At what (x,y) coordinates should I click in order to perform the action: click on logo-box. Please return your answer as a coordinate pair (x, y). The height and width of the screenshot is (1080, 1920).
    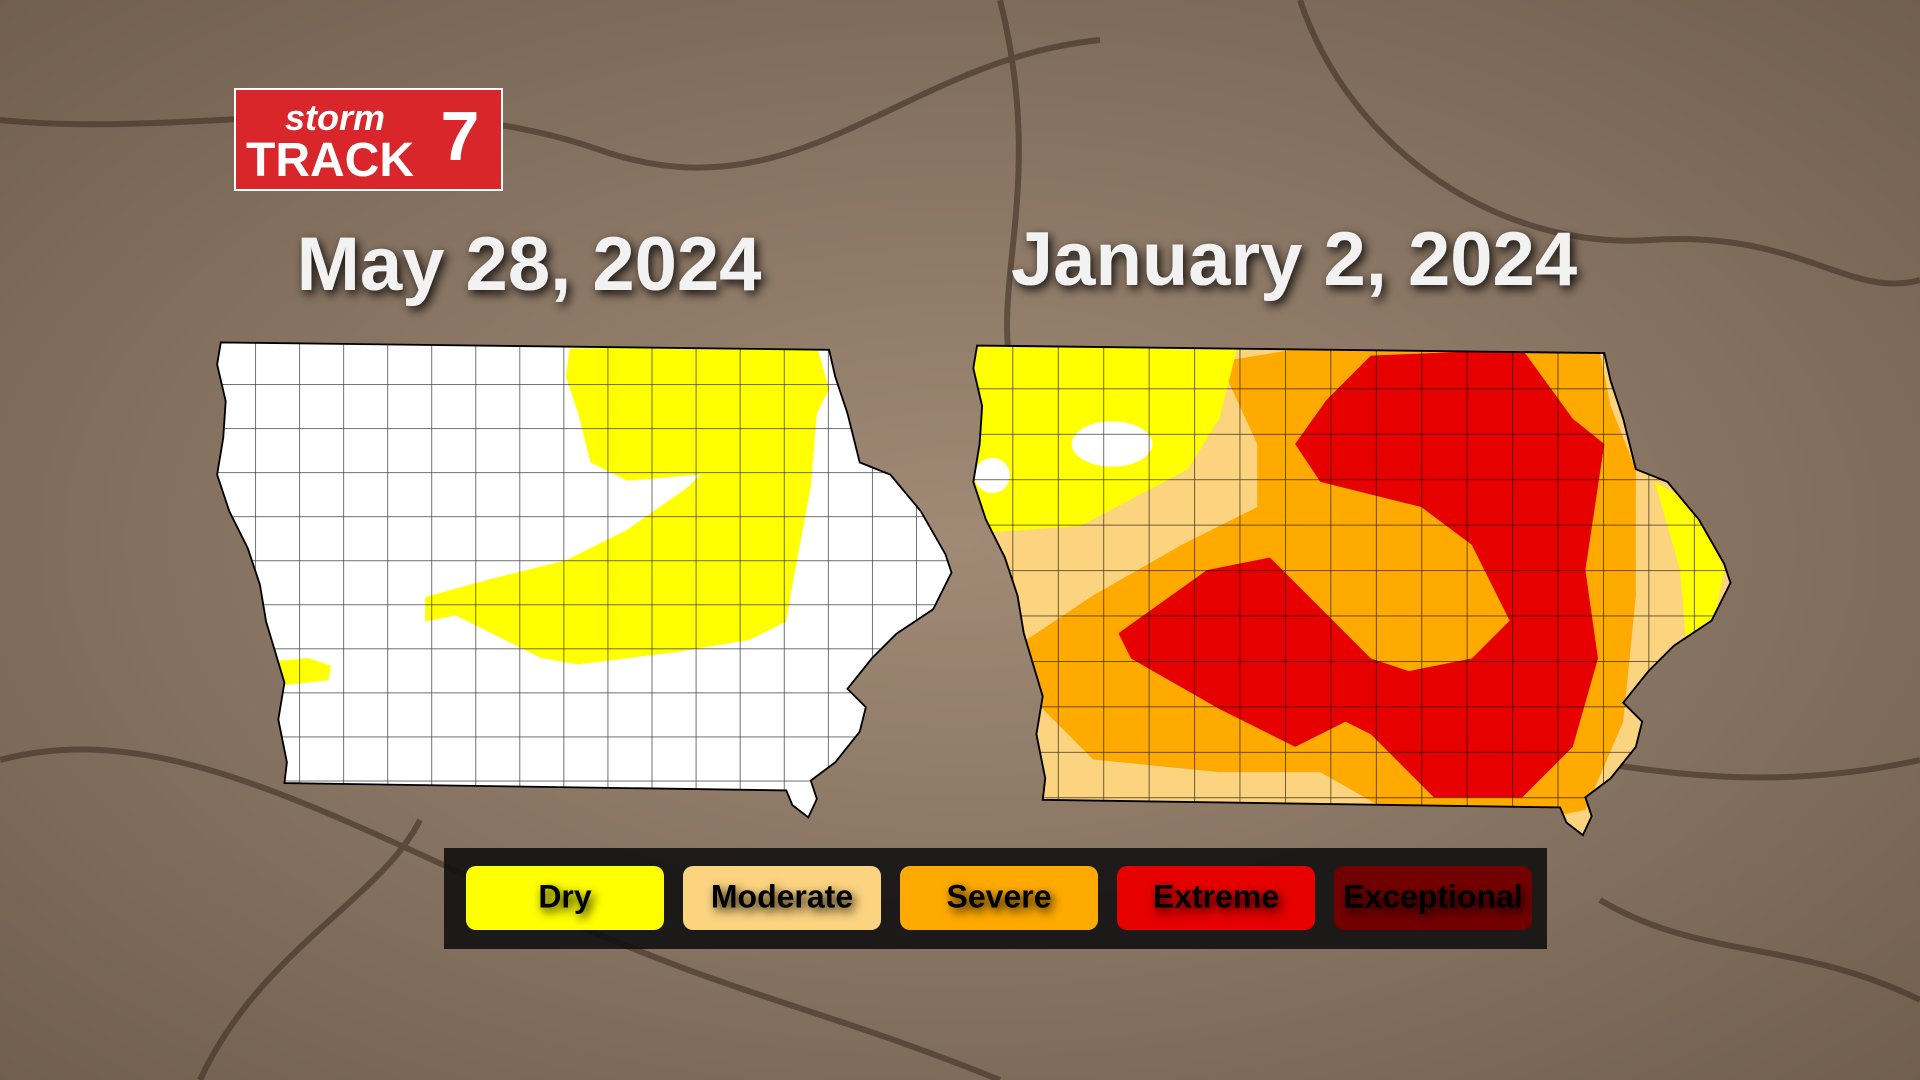
    Looking at the image, I should click on (368, 139).